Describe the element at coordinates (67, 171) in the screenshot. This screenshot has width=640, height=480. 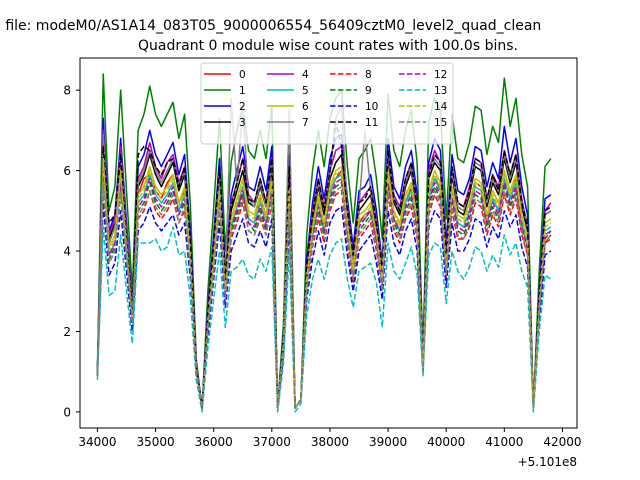
I see `y-tick-label: 6` at that location.